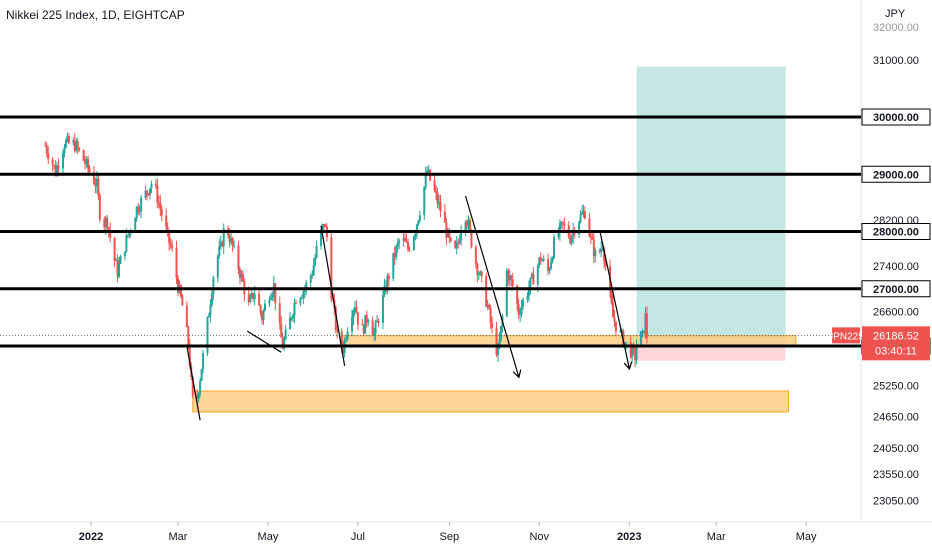  I want to click on price-tick-23550: 23550.00, so click(896, 475).